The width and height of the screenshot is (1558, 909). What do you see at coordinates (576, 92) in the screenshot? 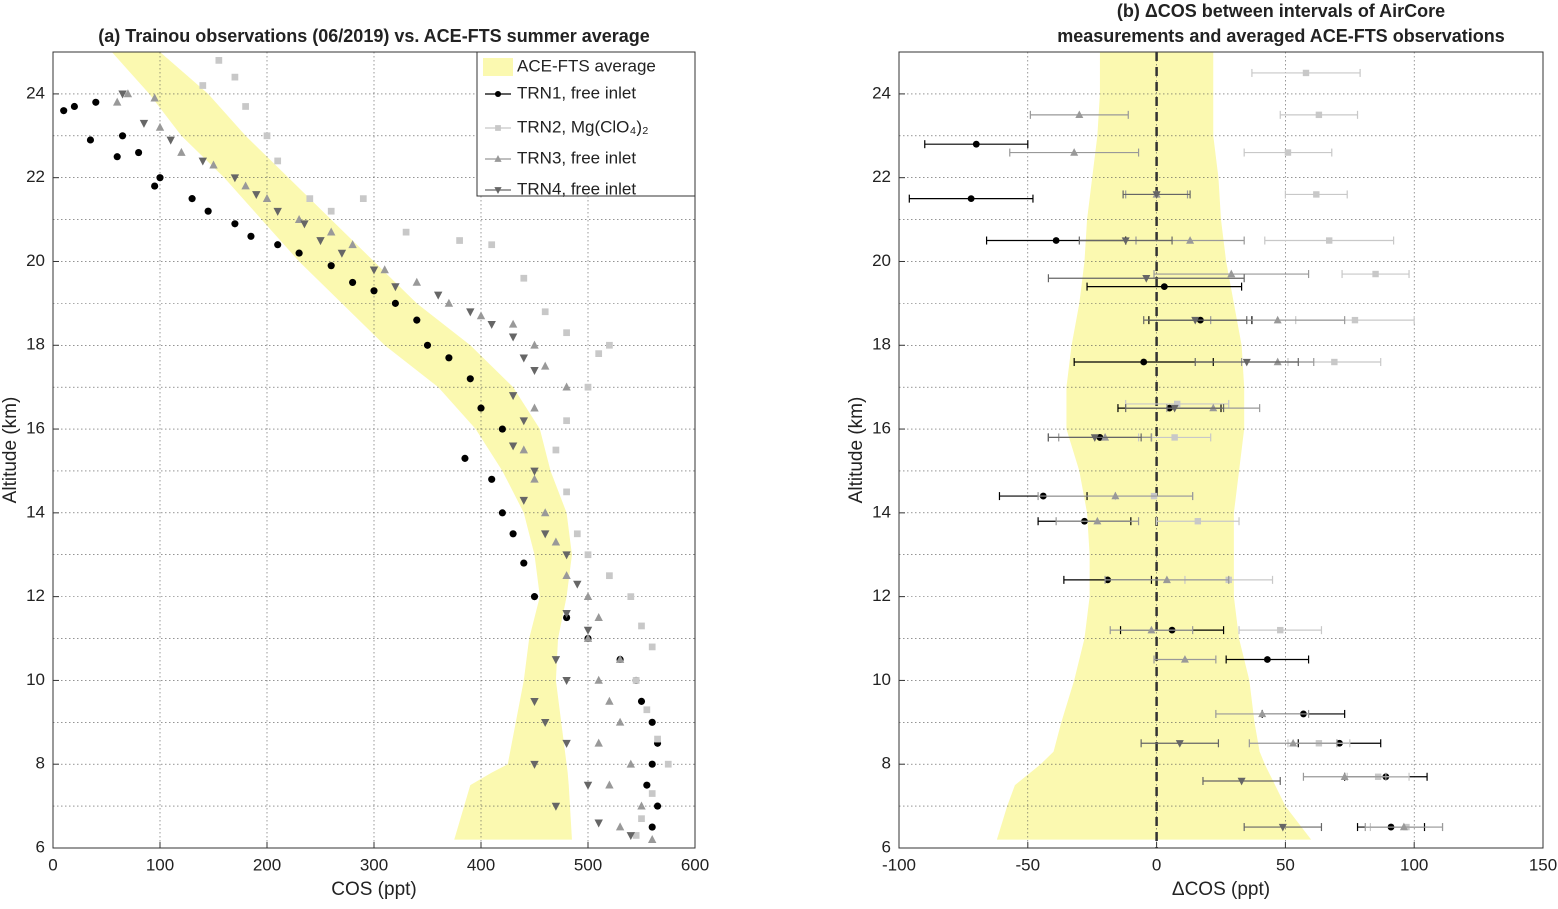
I see `legend-label: TRN1, free inlet` at bounding box center [576, 92].